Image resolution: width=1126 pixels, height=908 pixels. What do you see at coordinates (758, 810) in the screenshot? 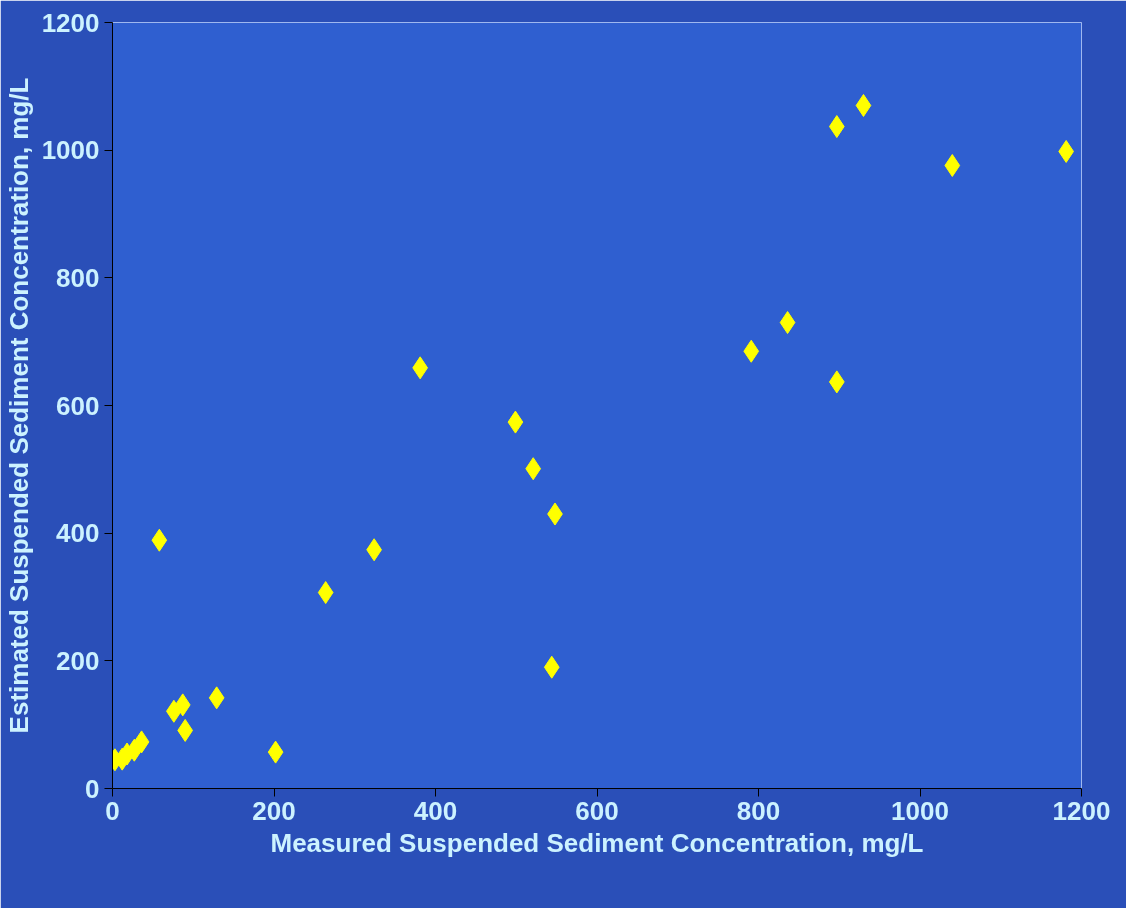
I see `x-tick-label: 800` at bounding box center [758, 810].